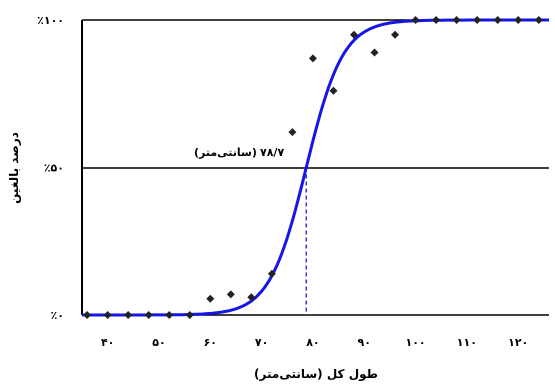 Image resolution: width=555 pixels, height=386 pixels. I want to click on y-tick-label: ٪۵۰, so click(54, 168).